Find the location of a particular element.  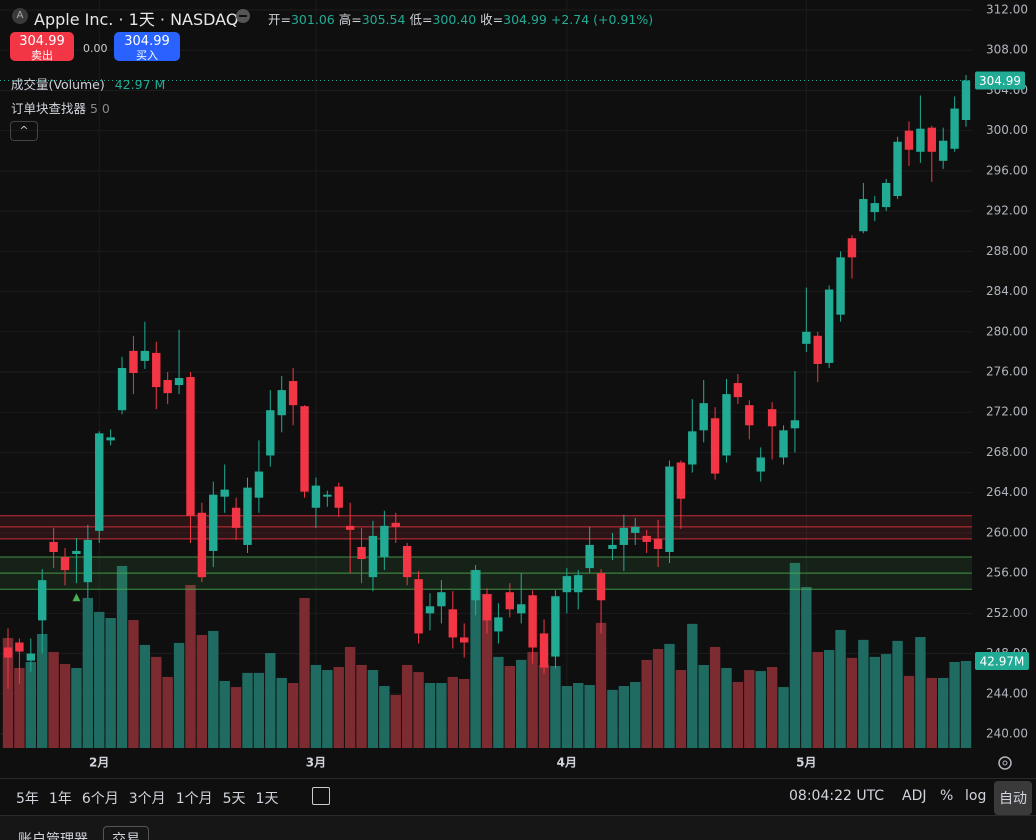

collapse-icon is located at coordinates (243, 16).